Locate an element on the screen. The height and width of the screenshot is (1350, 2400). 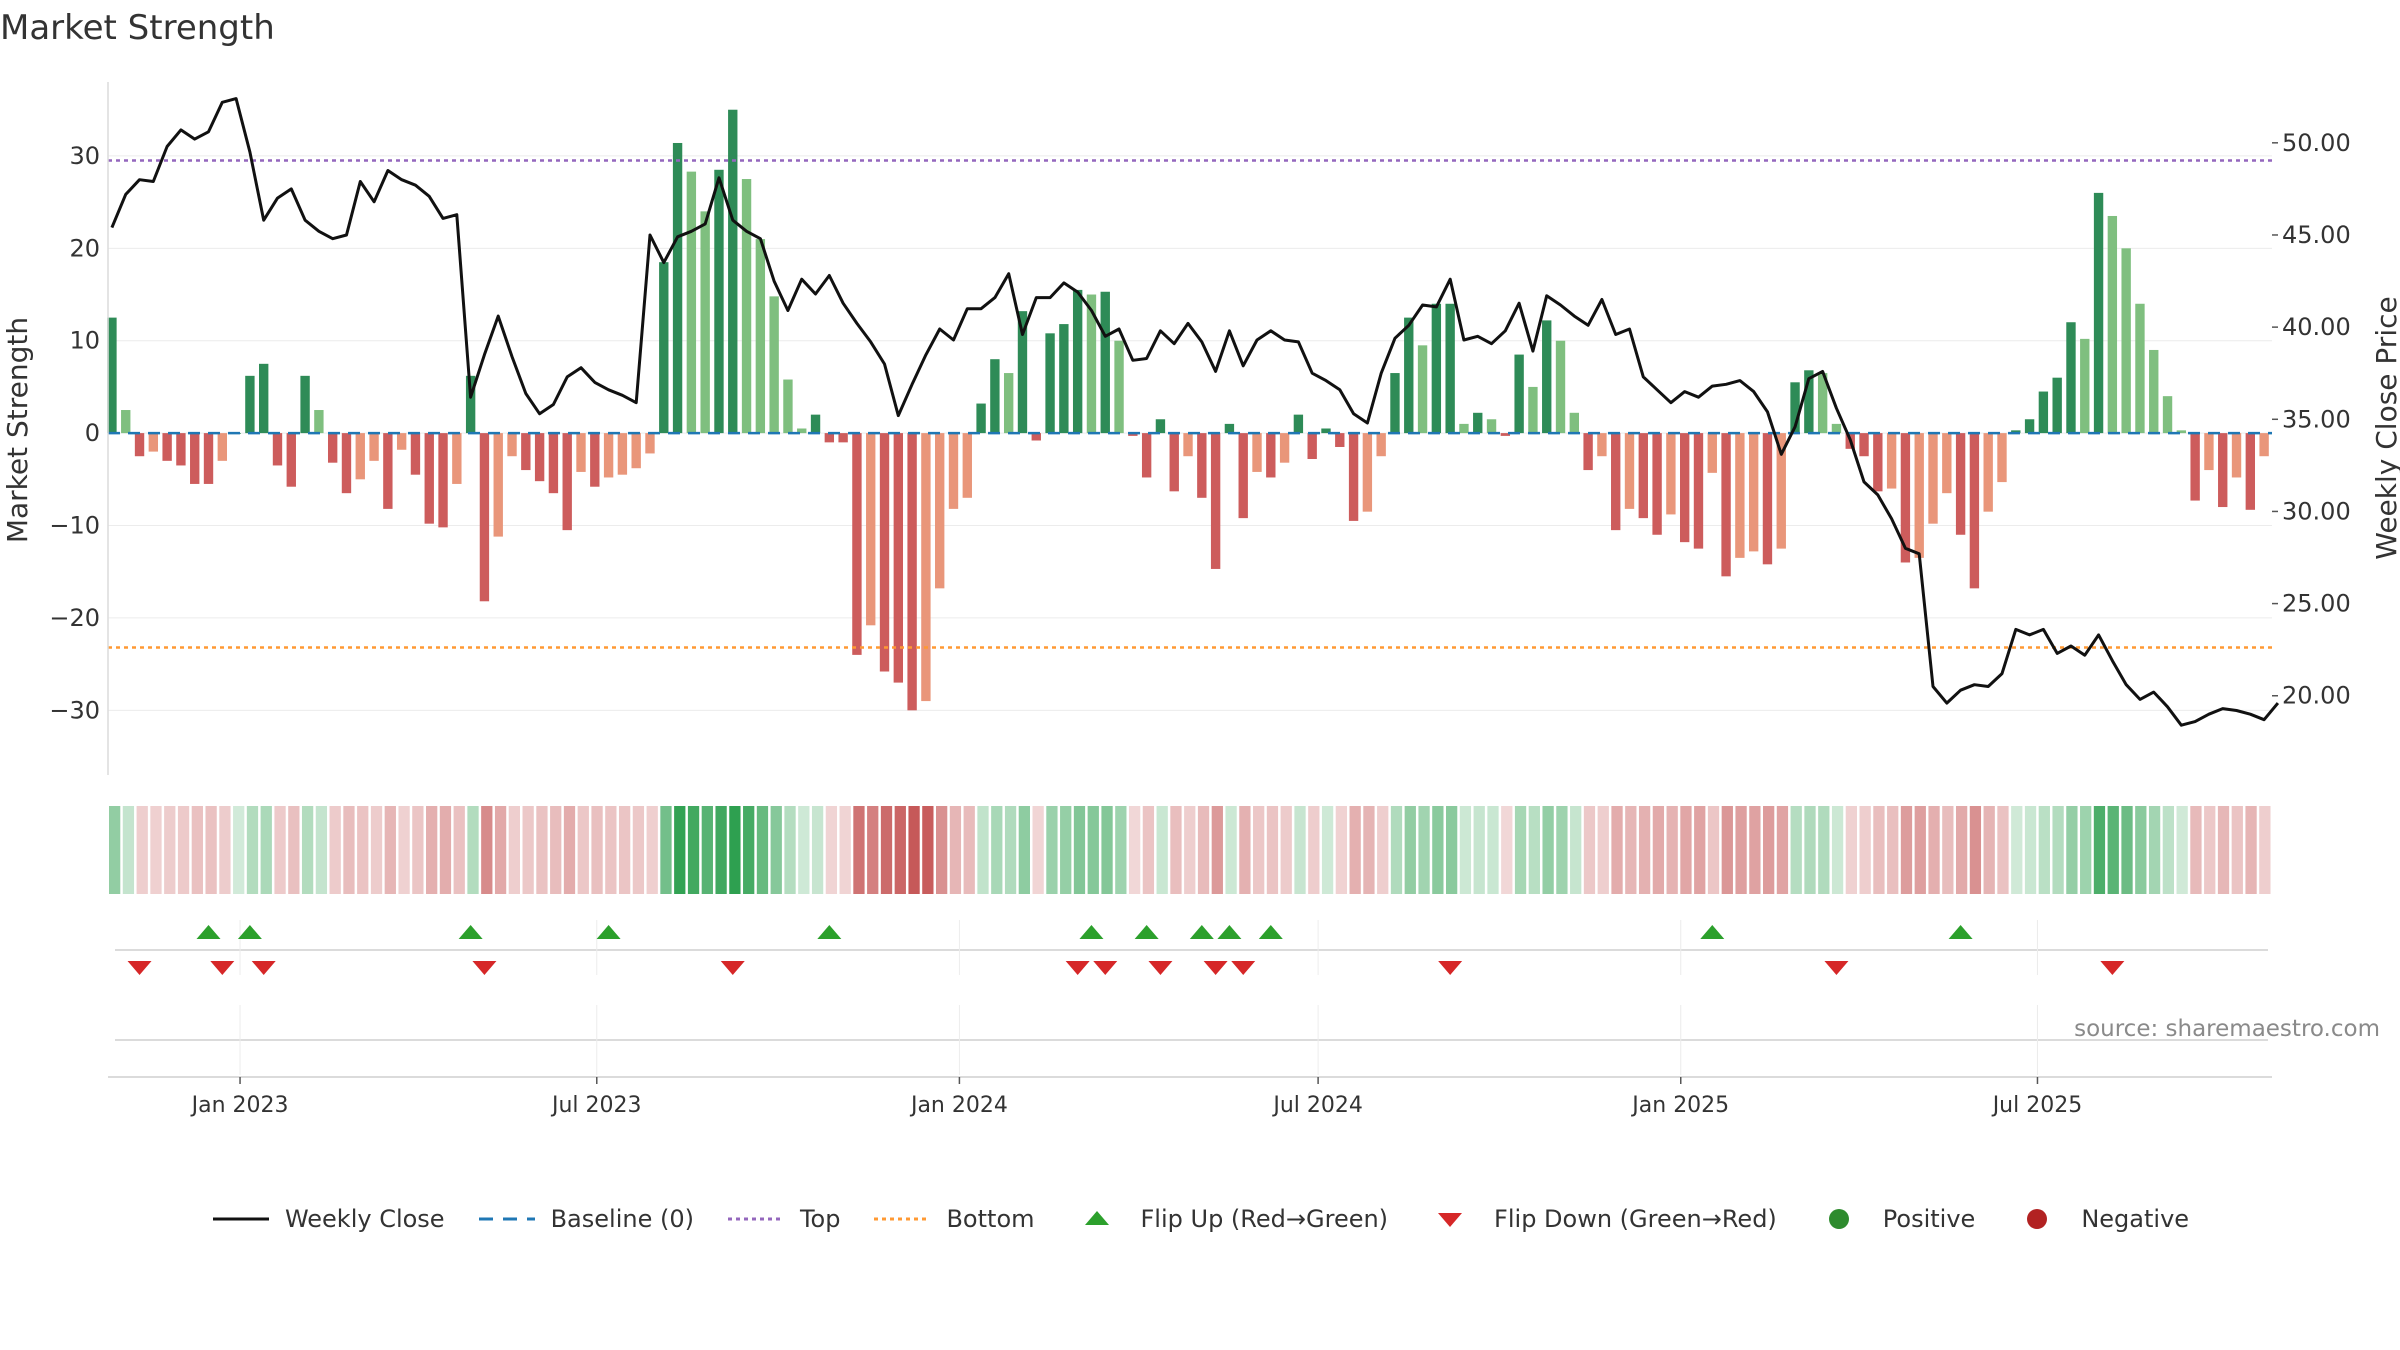
y2-axis-label: Weekly Close Price is located at coordinates (2385, 427).